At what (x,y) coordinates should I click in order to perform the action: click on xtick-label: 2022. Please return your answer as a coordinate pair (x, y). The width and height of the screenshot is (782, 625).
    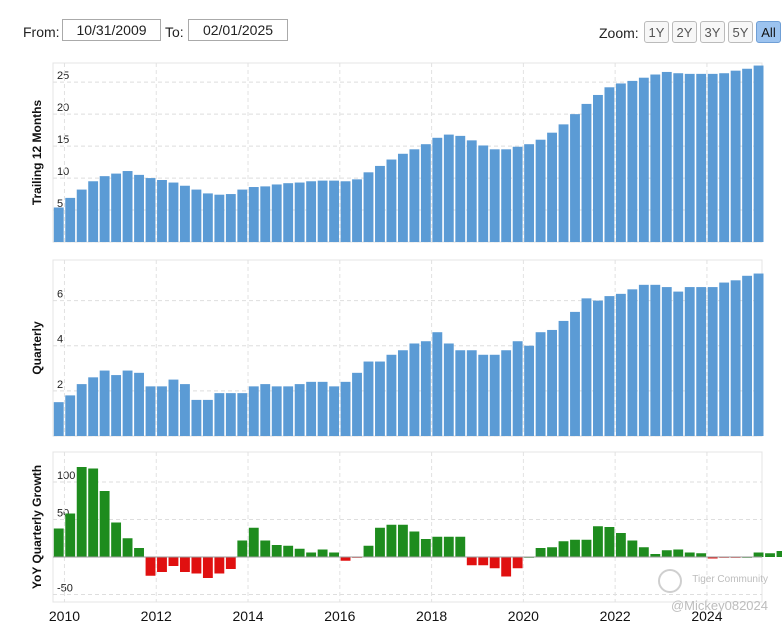
    Looking at the image, I should click on (615, 616).